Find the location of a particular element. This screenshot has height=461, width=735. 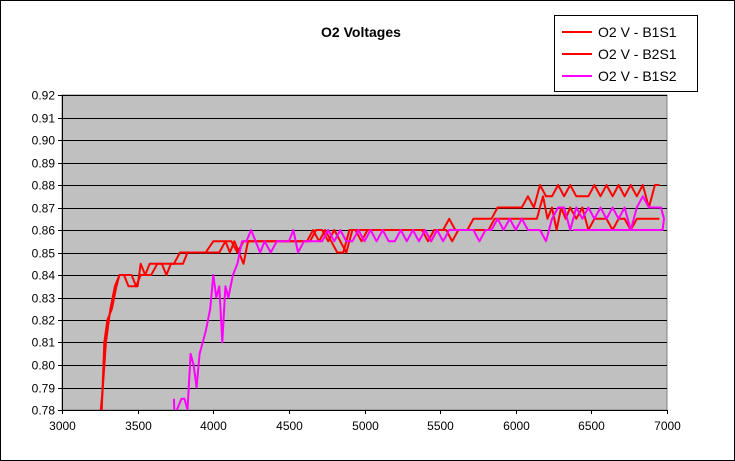

y-tick-label-12: 0.90 is located at coordinates (44, 141).